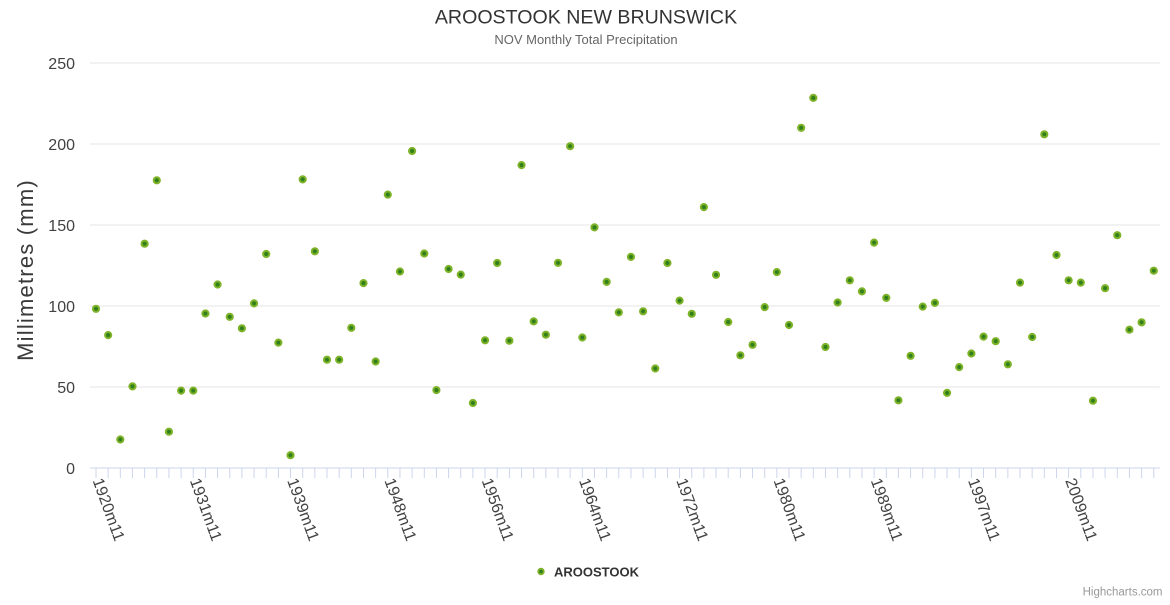  Describe the element at coordinates (1123, 593) in the screenshot. I see `svg-text: Highcharts.com` at that location.